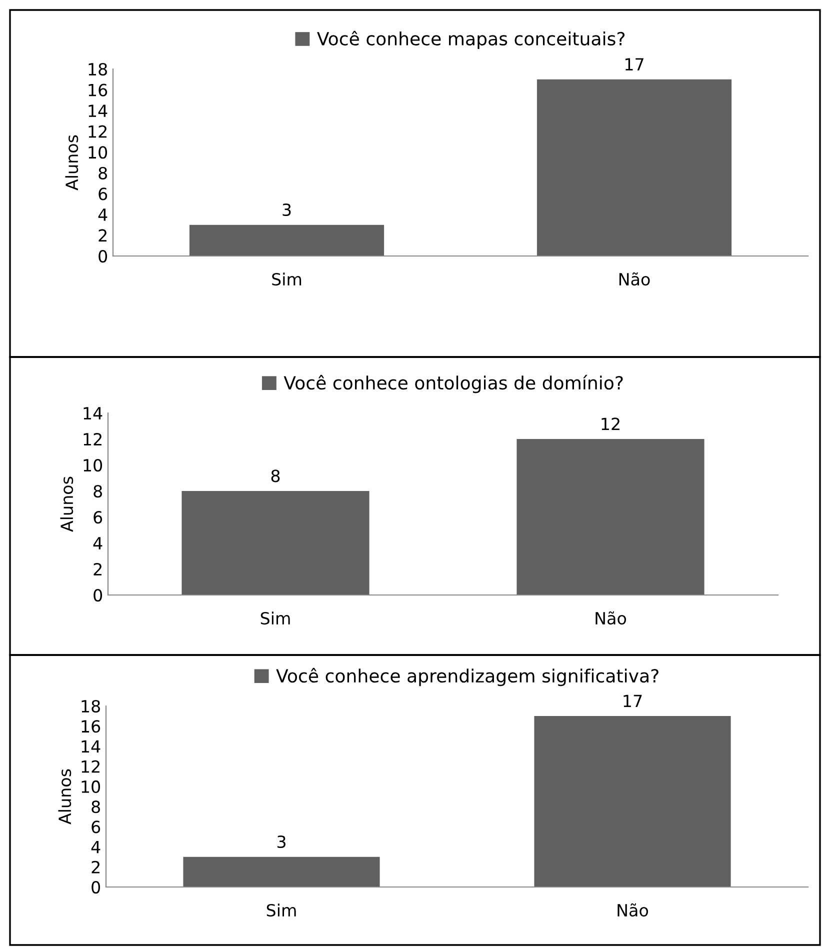  I want to click on legend-label: Você conhece mapas conceituais?, so click(471, 40).